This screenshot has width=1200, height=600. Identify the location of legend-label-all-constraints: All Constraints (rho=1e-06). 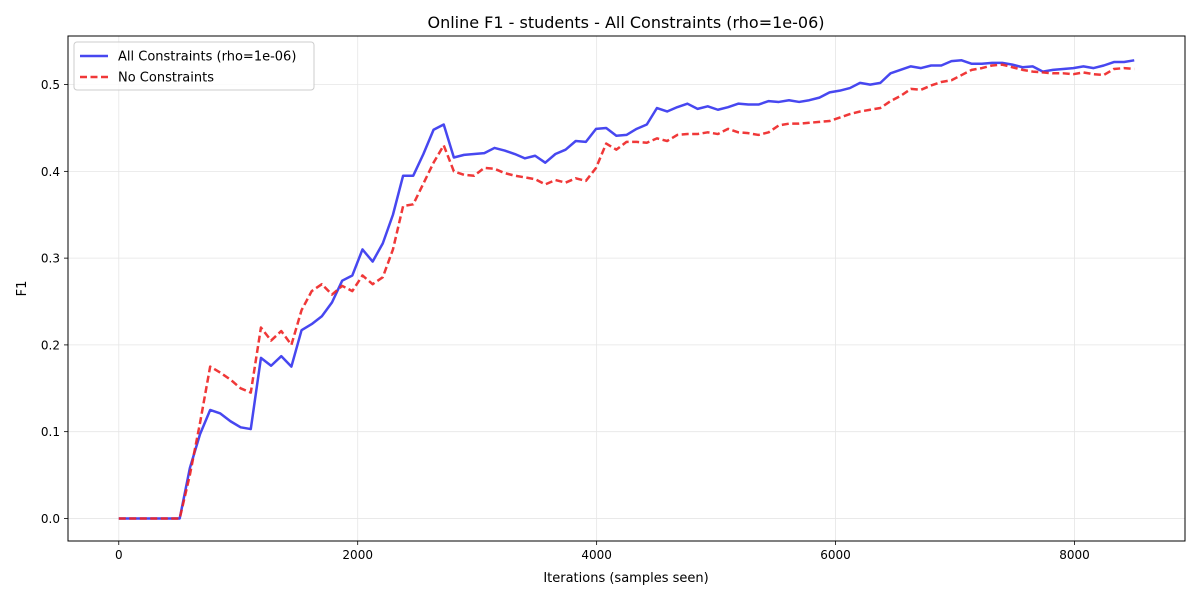
(207, 57).